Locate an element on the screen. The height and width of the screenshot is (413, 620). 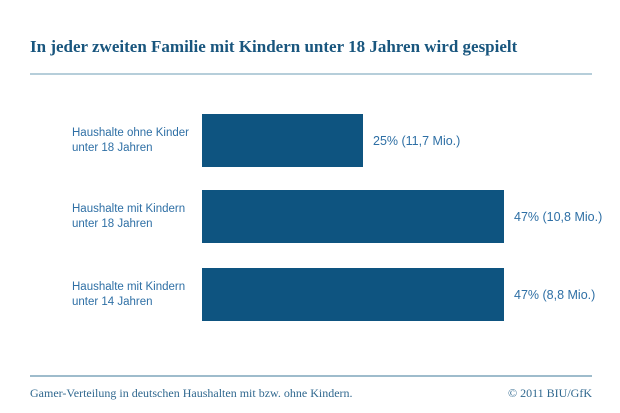
category-label-line: Haushalte ohne Kinder is located at coordinates (130, 132).